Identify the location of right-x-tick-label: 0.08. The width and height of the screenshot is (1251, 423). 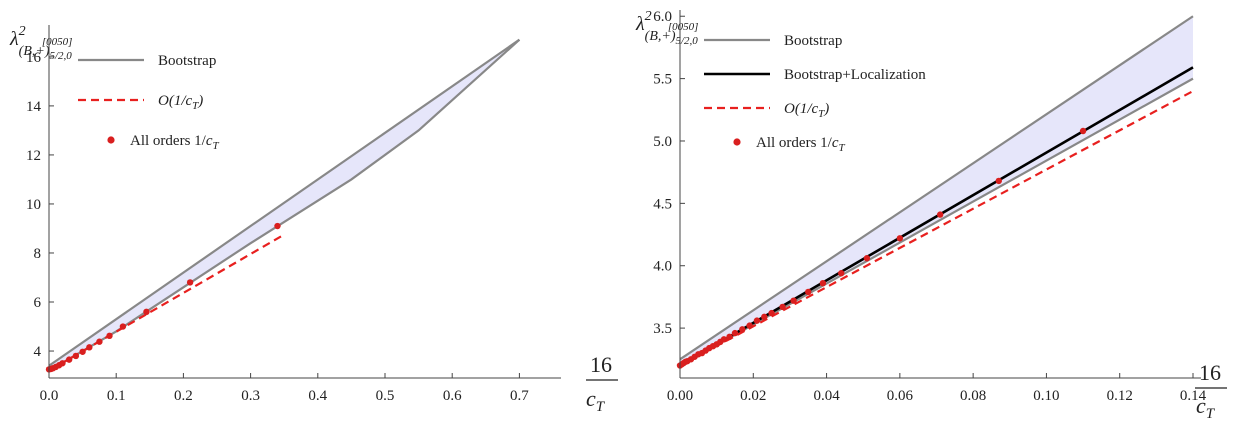
(973, 396).